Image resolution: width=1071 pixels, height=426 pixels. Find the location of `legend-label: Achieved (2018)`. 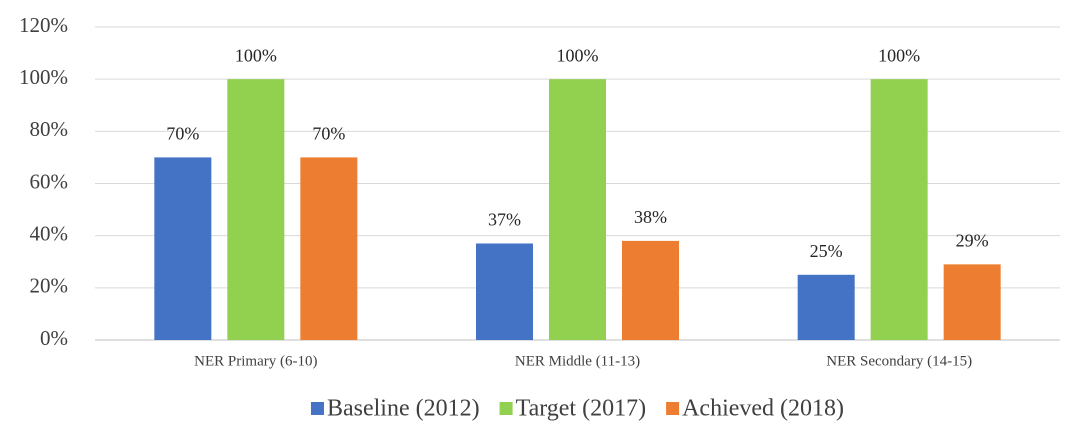

legend-label: Achieved (2018) is located at coordinates (763, 409).